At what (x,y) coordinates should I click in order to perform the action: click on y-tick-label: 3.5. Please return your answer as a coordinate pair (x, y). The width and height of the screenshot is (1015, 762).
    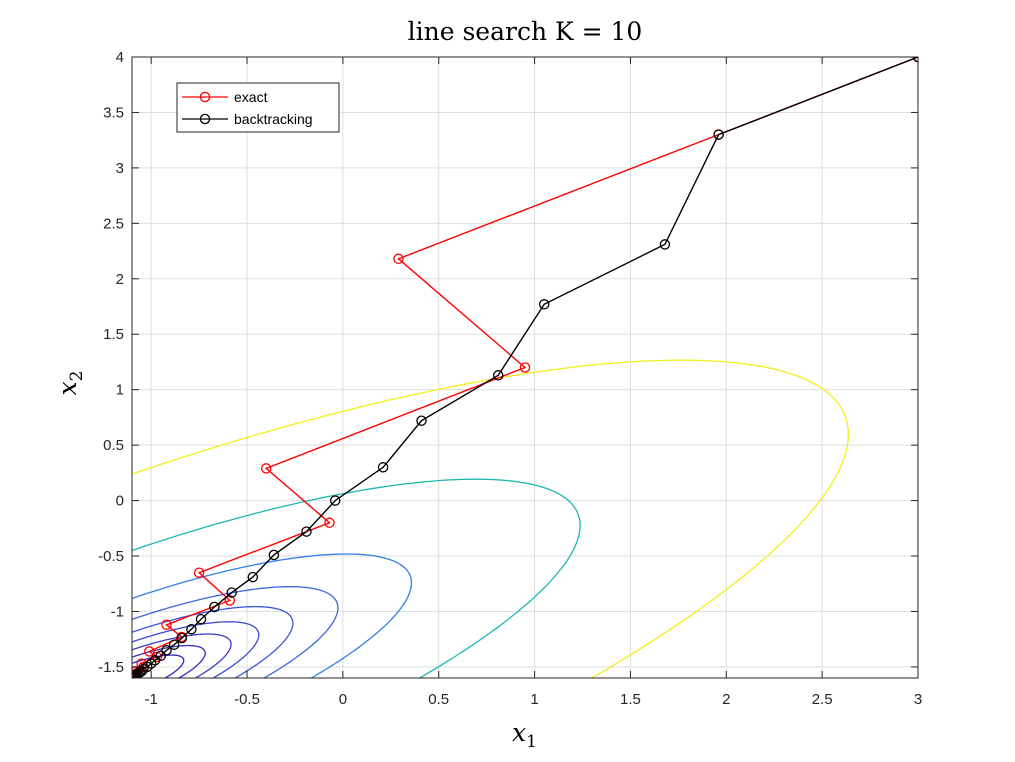
    Looking at the image, I should click on (113, 112).